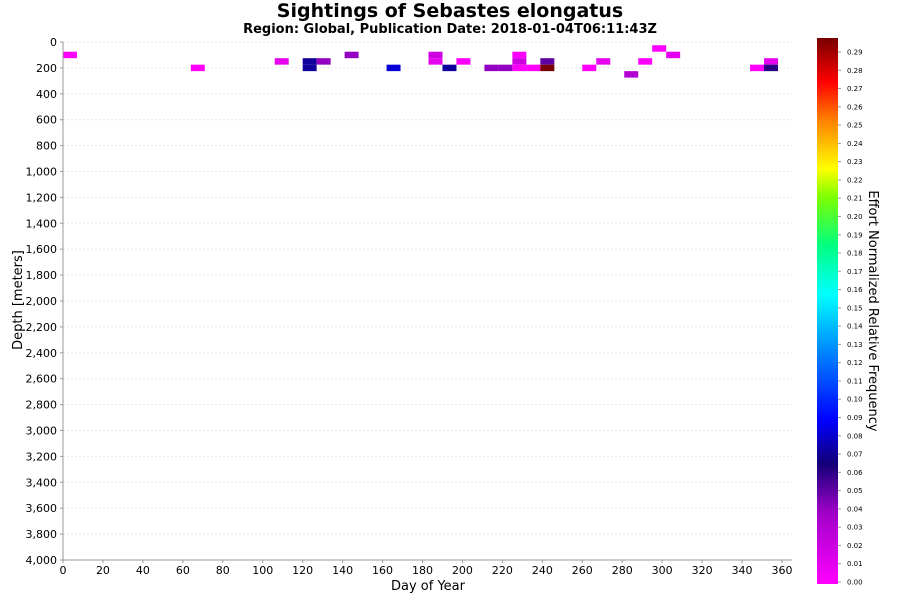 Image resolution: width=900 pixels, height=600 pixels. What do you see at coordinates (223, 570) in the screenshot?
I see `x-tick-label: 80` at bounding box center [223, 570].